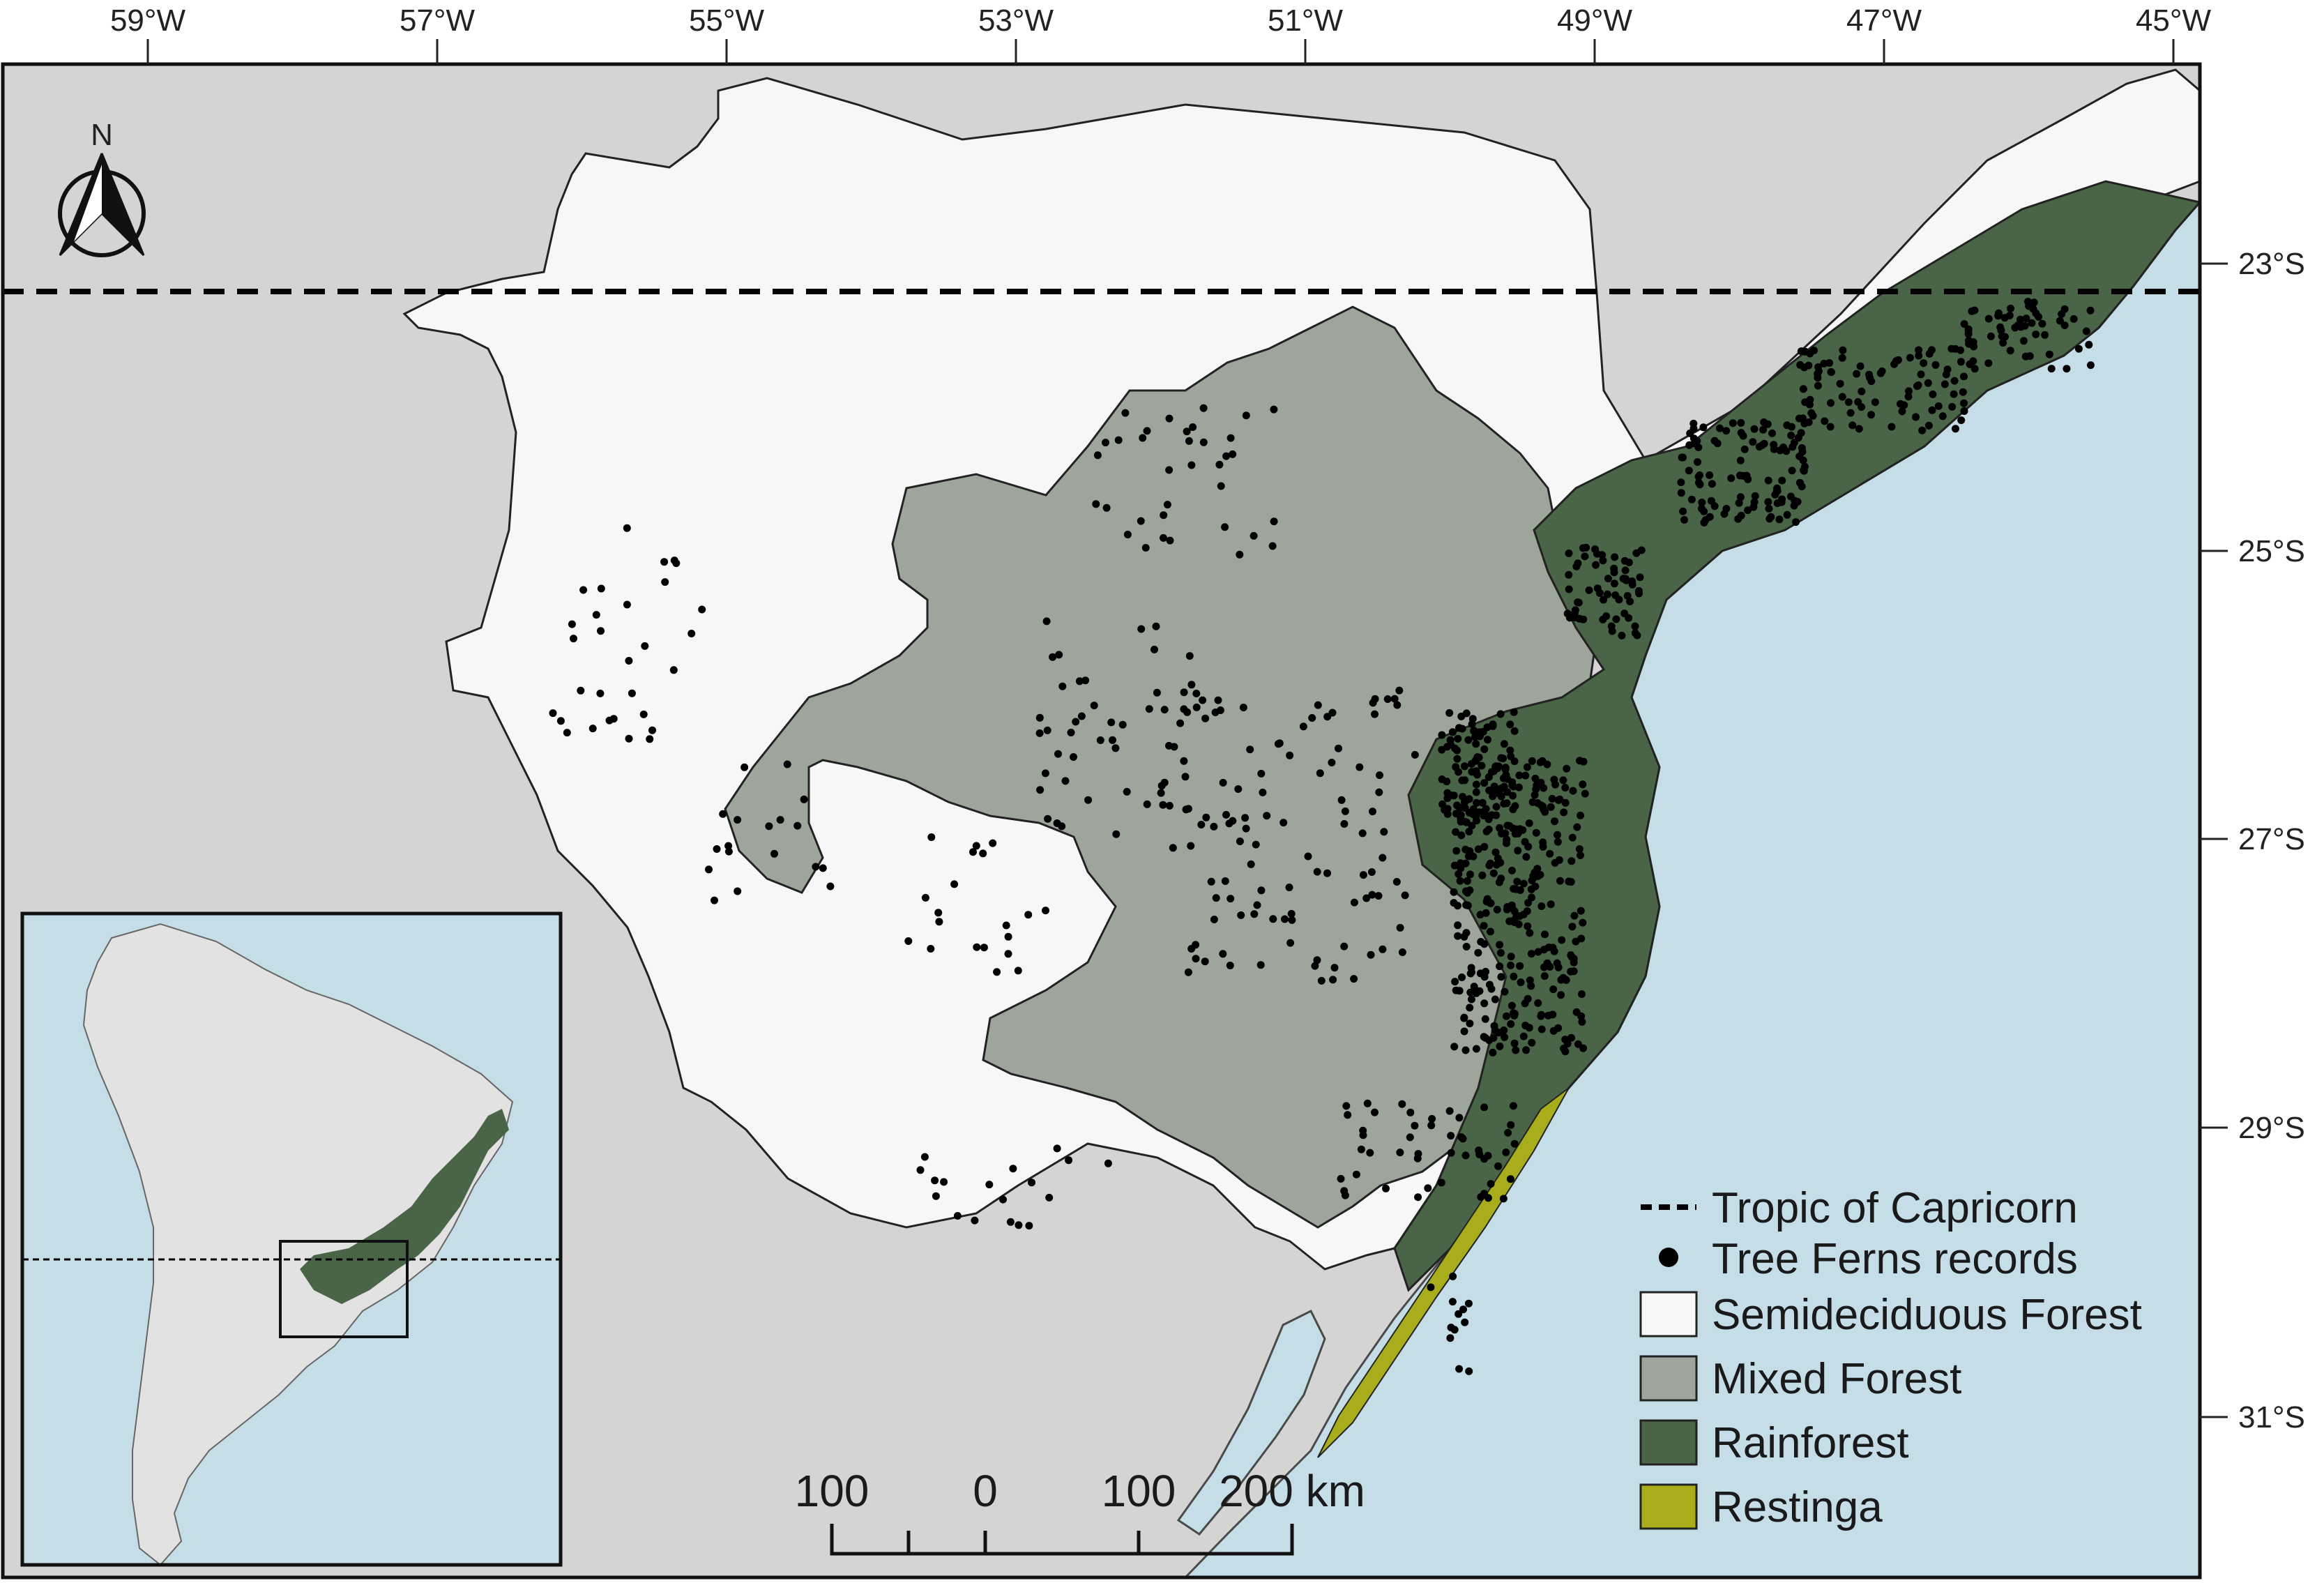 Image resolution: width=2324 pixels, height=1583 pixels. Describe the element at coordinates (1595, 20) in the screenshot. I see `lon-label: 49°W` at that location.